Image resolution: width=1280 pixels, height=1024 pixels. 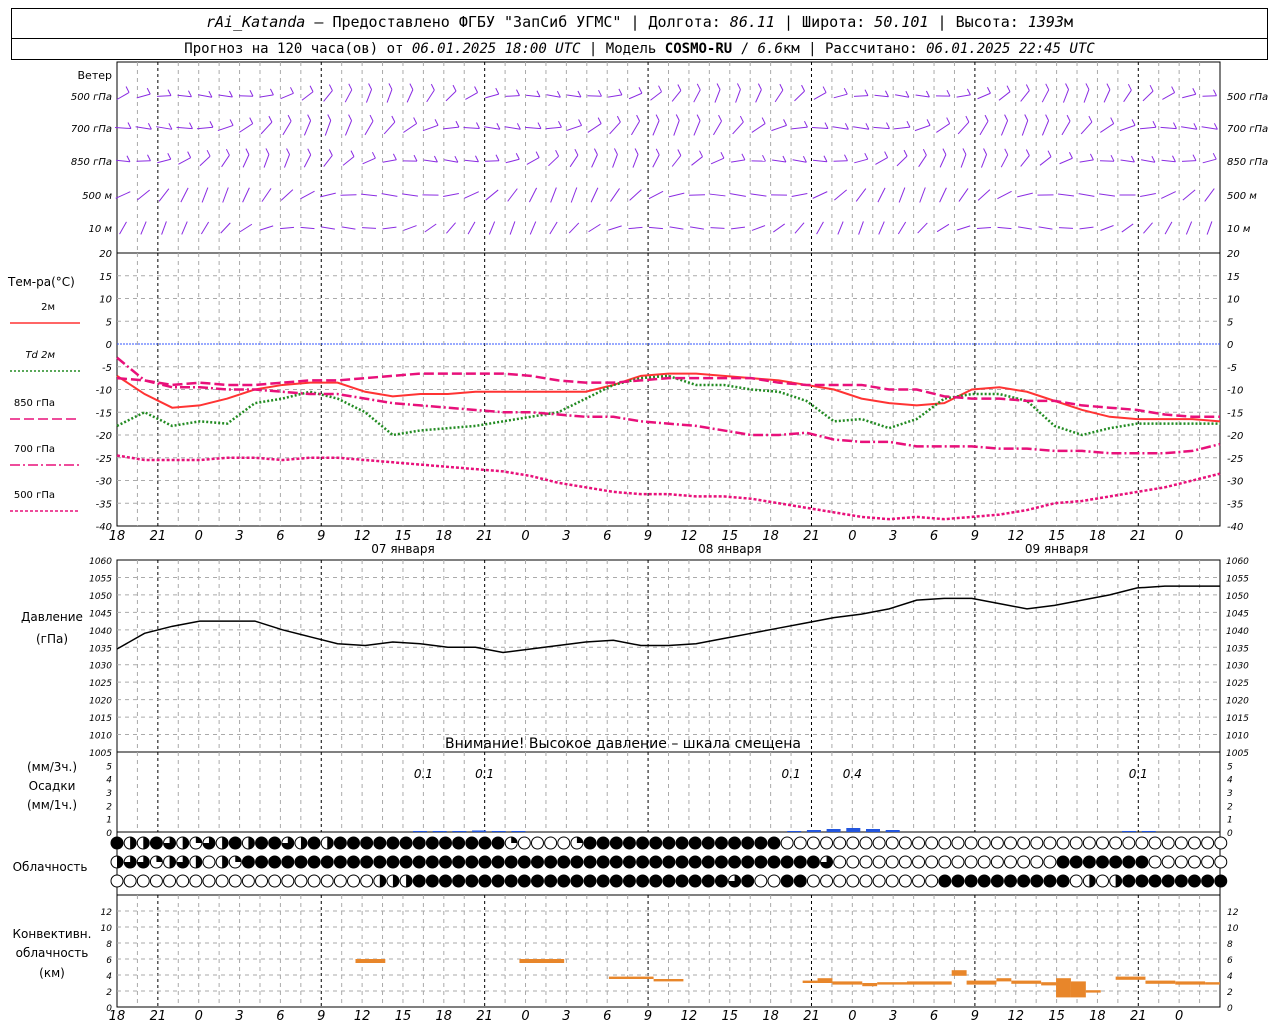 What do you see at coordinates (791, 49) in the screenshot?
I see `model-res-unit: км` at bounding box center [791, 49].